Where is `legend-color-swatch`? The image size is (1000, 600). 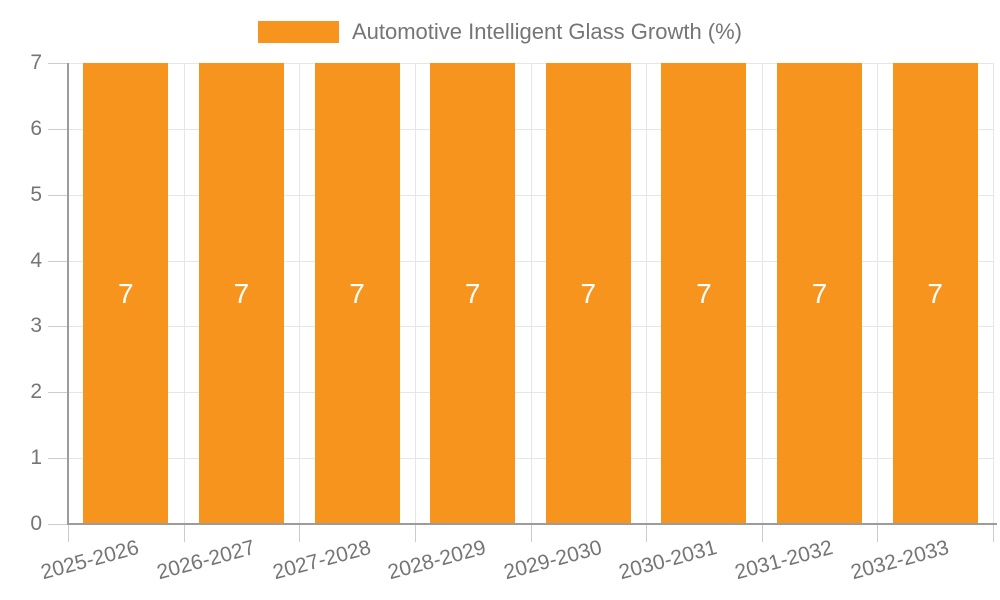 legend-color-swatch is located at coordinates (298, 32).